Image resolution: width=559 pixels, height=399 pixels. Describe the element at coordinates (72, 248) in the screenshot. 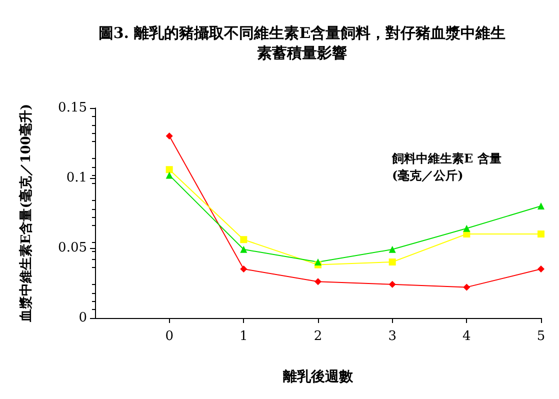

I see `y-tick-label: 0.05` at that location.